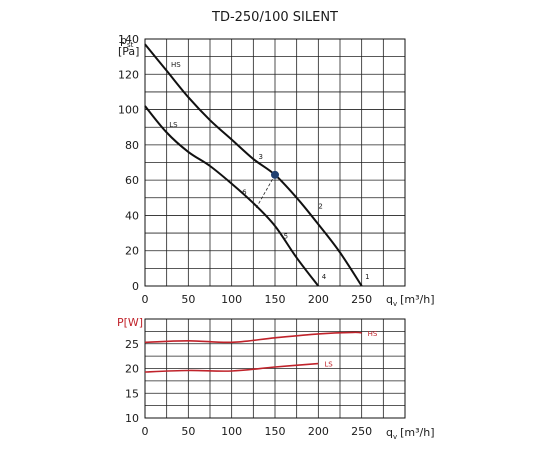 The height and width of the screenshot is (450, 550). I want to click on power-plot: 0 50 100 150 200 250 10 15 20 25 HS LS, so click(265, 378).